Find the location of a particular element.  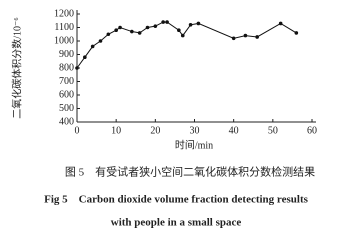

x-tick-label: 50 is located at coordinates (273, 130).